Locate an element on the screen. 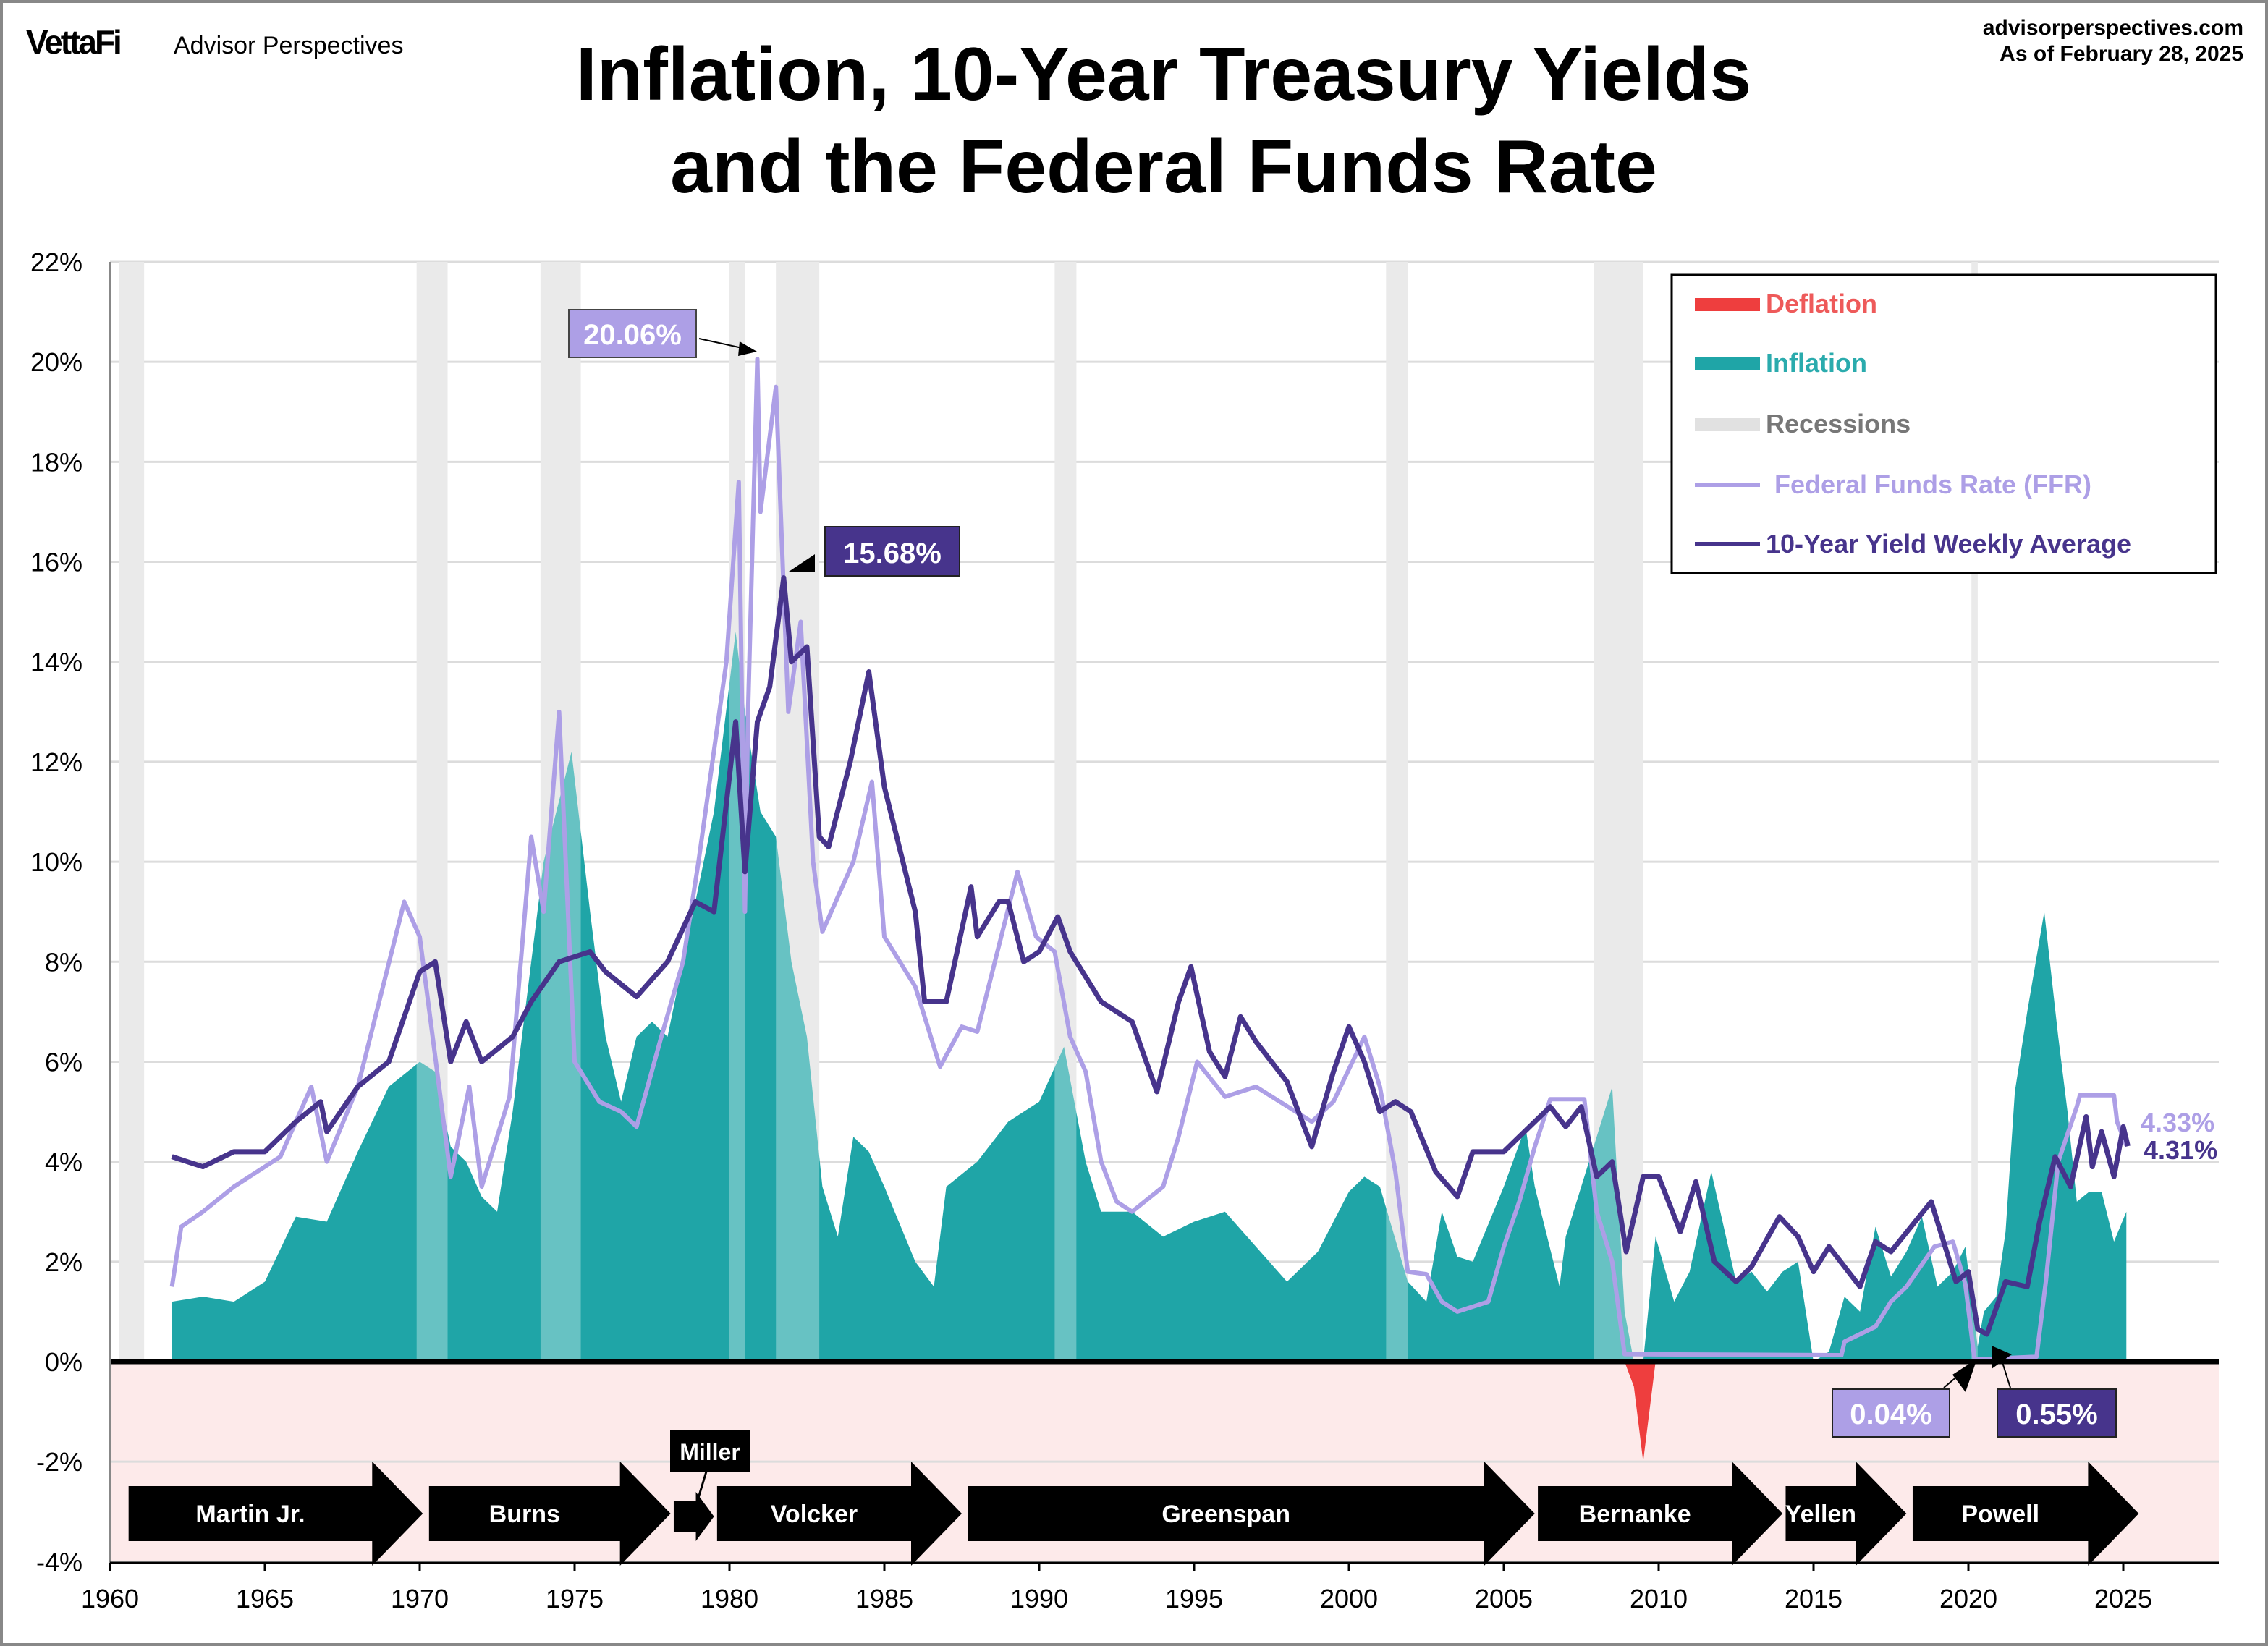 Image resolution: width=2268 pixels, height=1646 pixels. y-tick-label: 22% is located at coordinates (56, 262).